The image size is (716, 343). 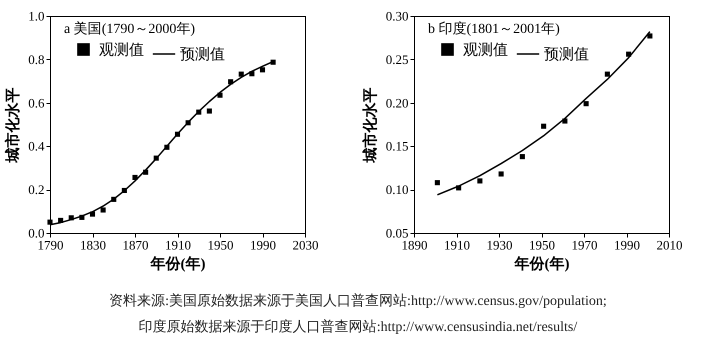 What do you see at coordinates (669, 245) in the screenshot?
I see `x-tick-label: 2010` at bounding box center [669, 245].